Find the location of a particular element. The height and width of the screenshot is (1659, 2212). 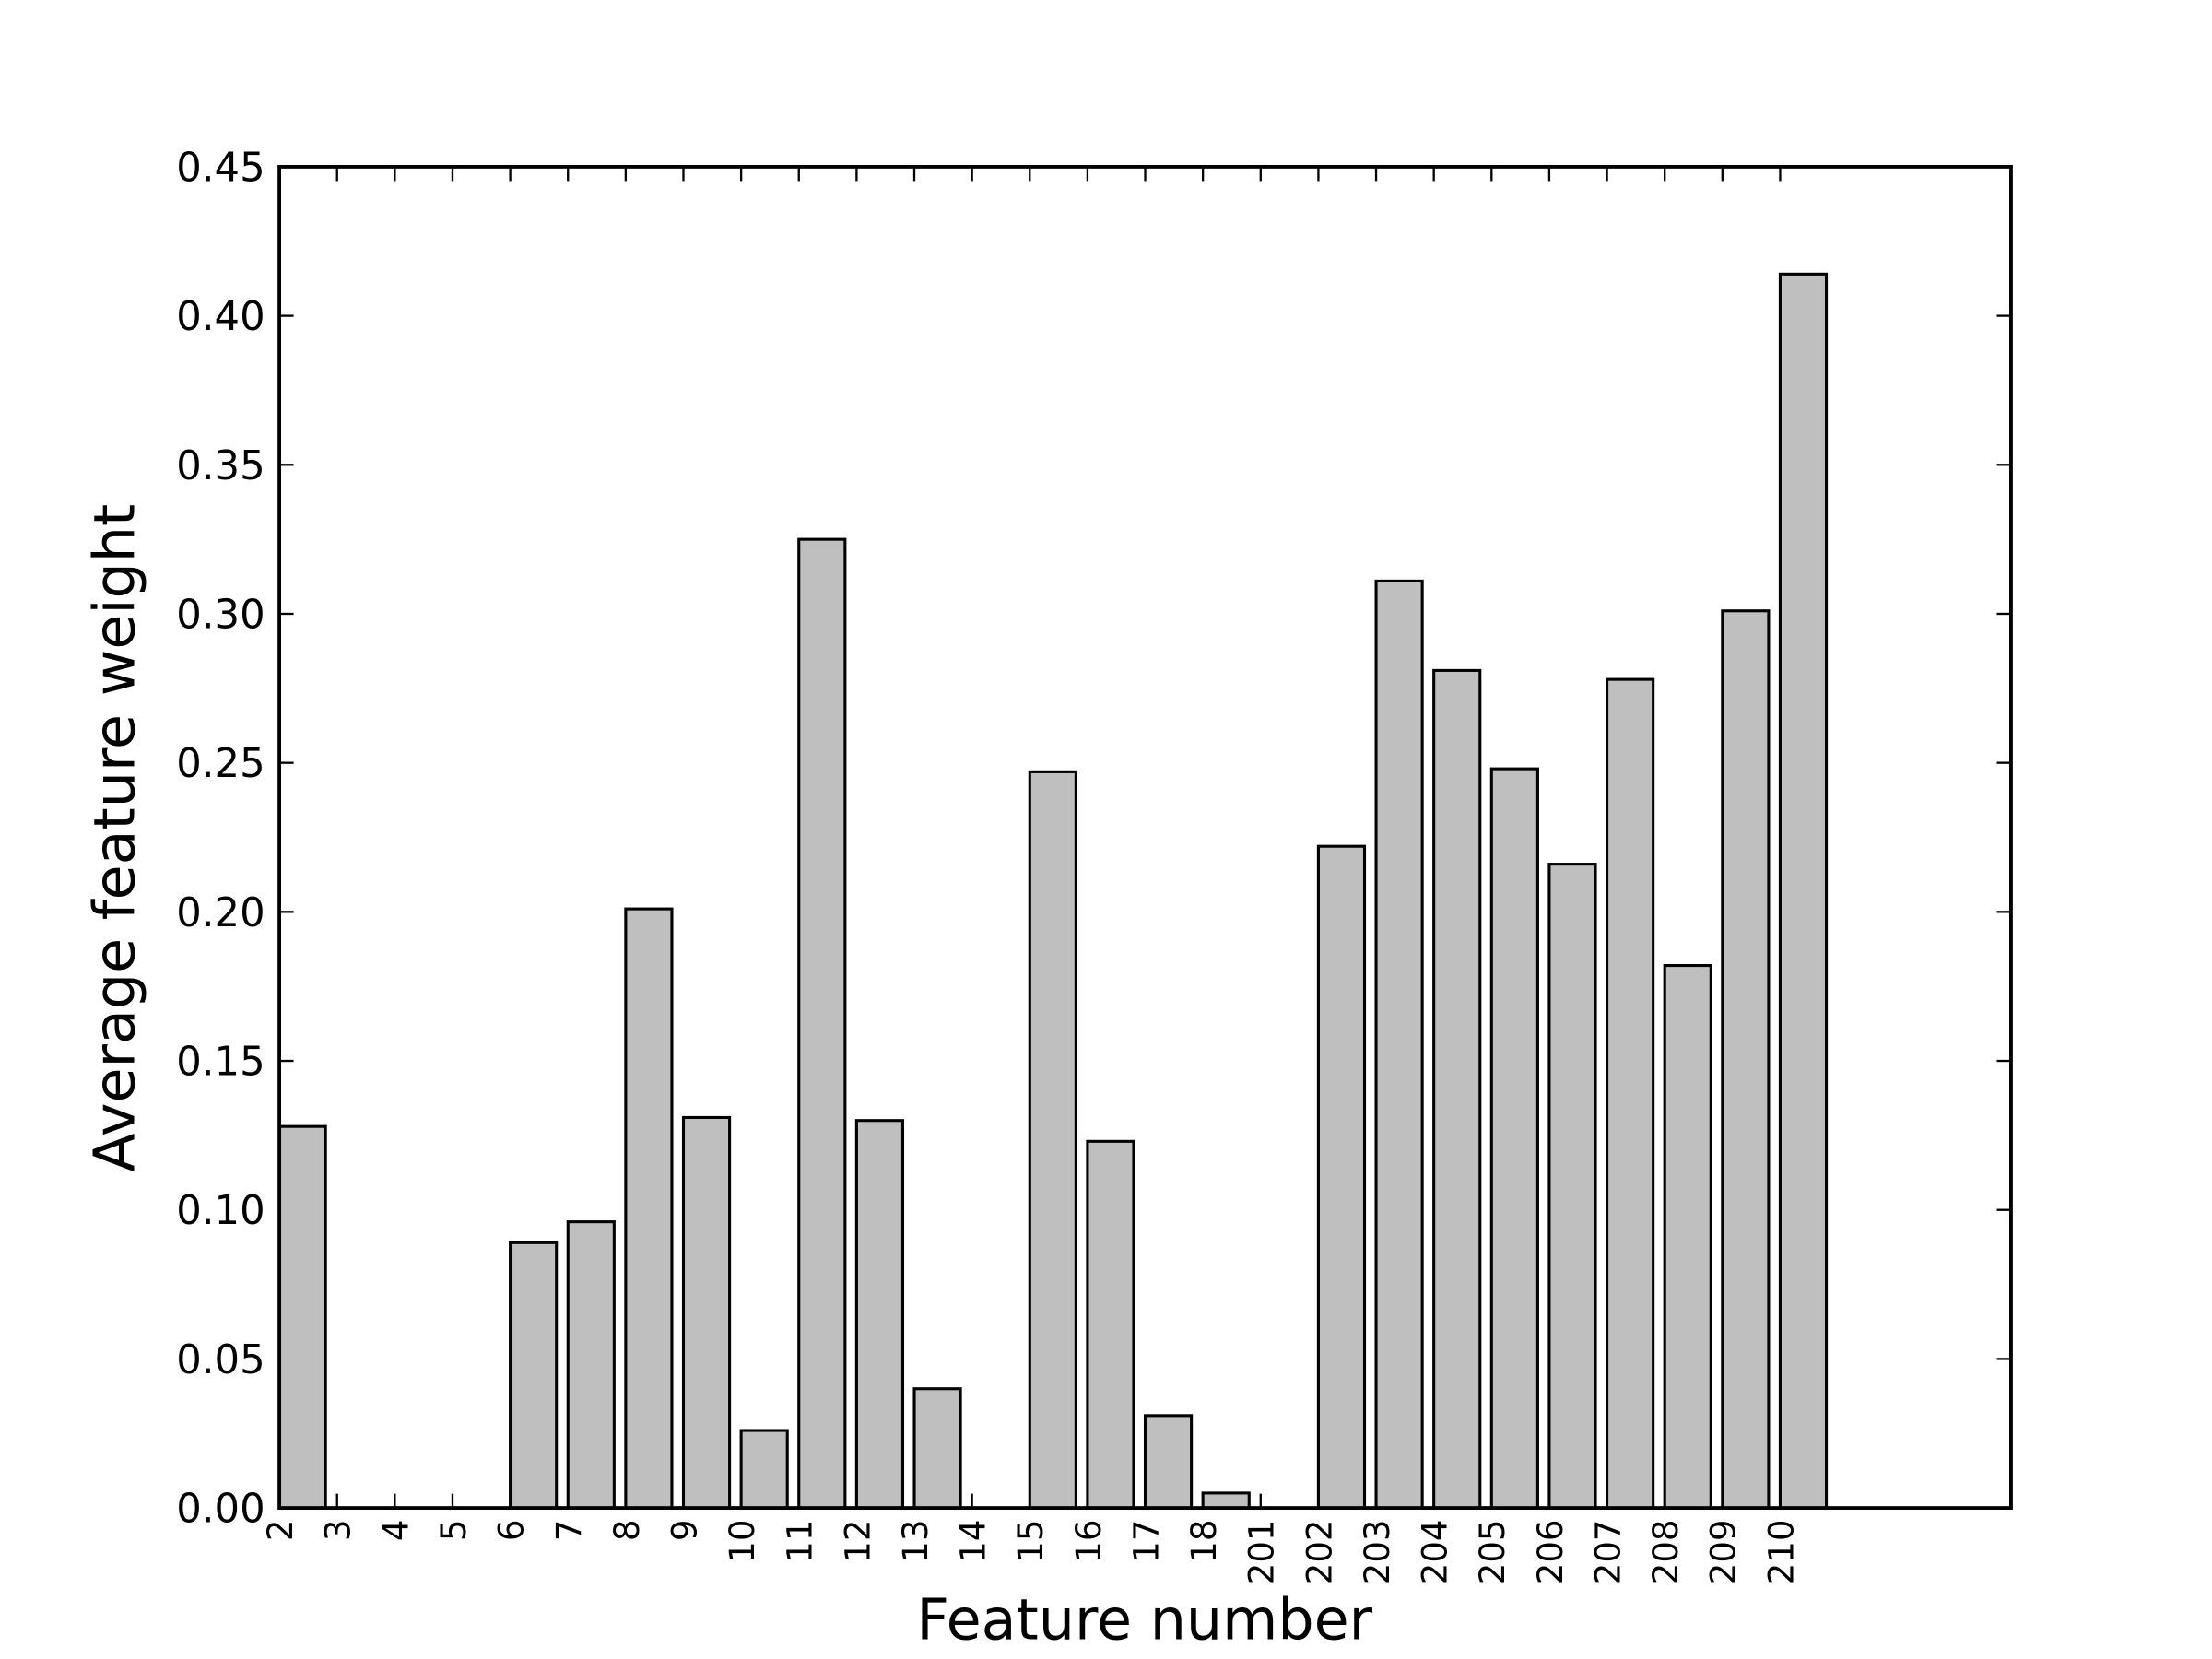

x-tick-label: 15 is located at coordinates (1031, 1540).